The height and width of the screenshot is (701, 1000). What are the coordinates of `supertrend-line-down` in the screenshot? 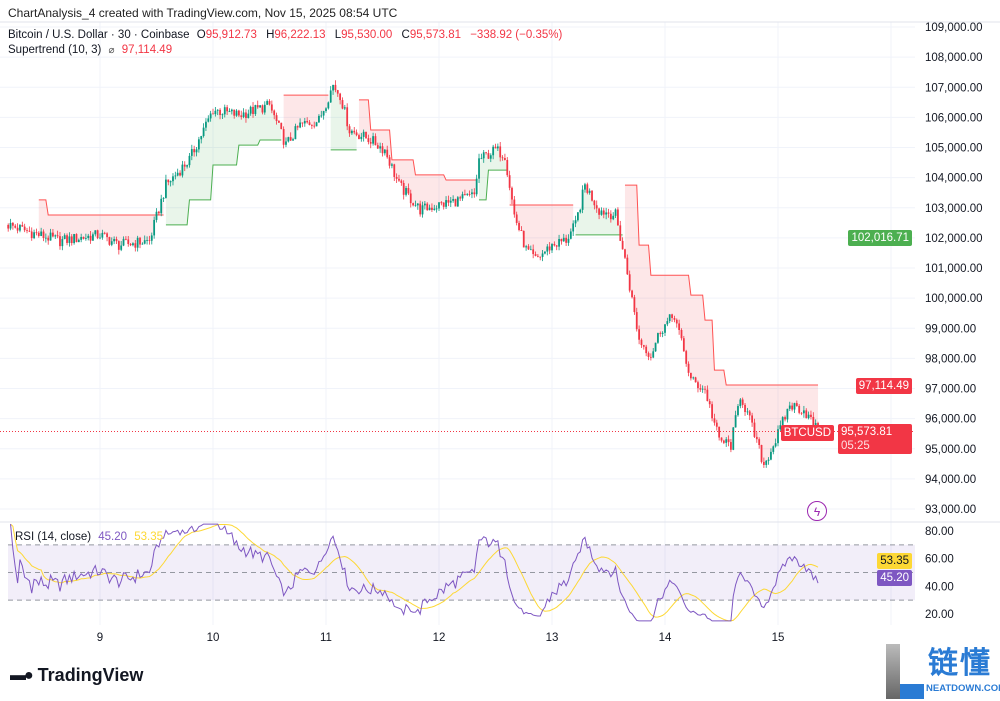 It's located at (101, 207).